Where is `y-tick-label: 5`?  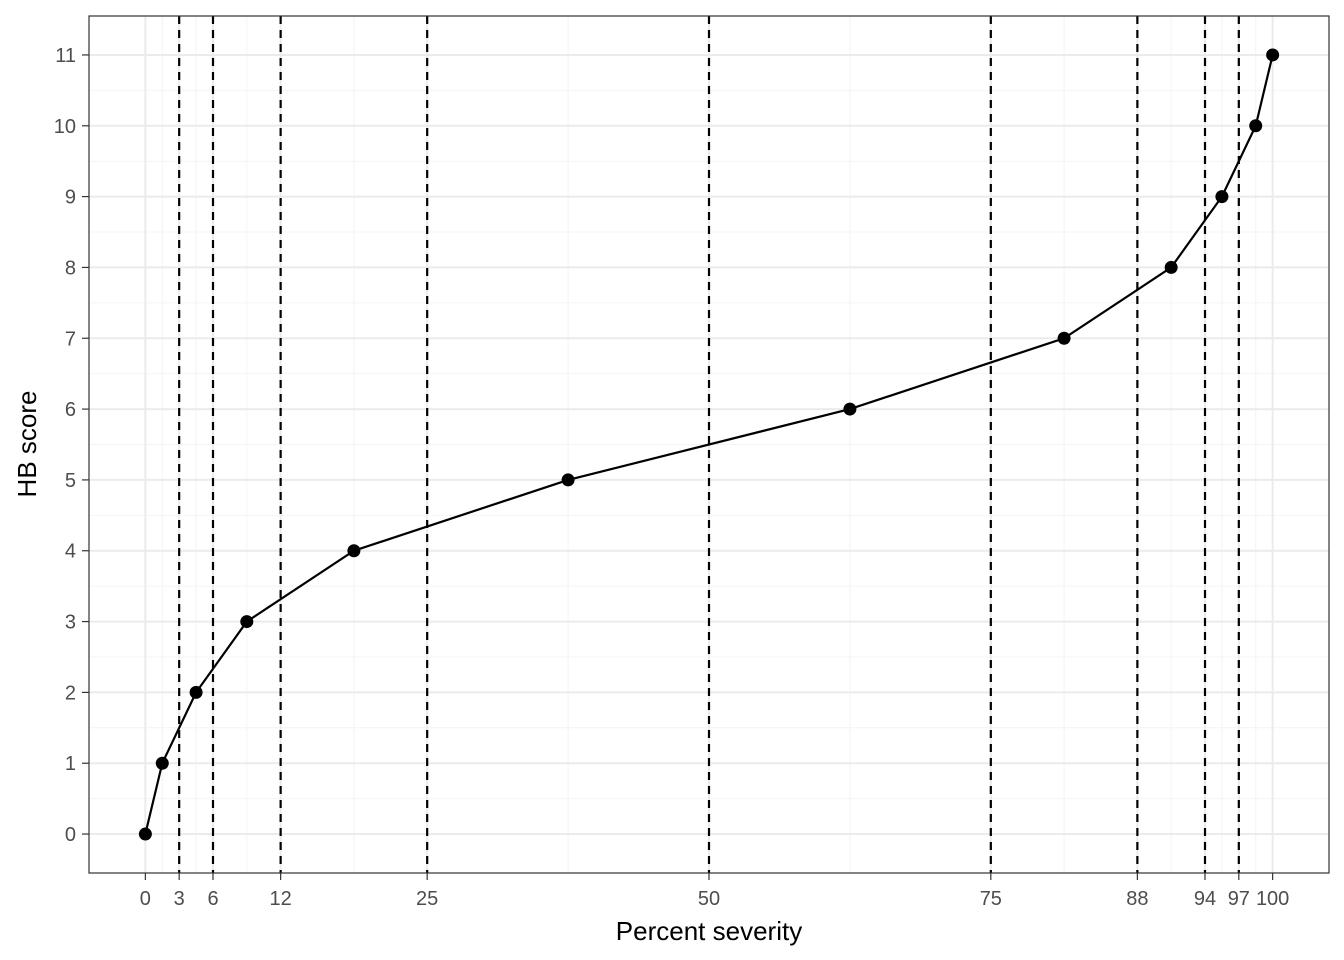 y-tick-label: 5 is located at coordinates (70, 481).